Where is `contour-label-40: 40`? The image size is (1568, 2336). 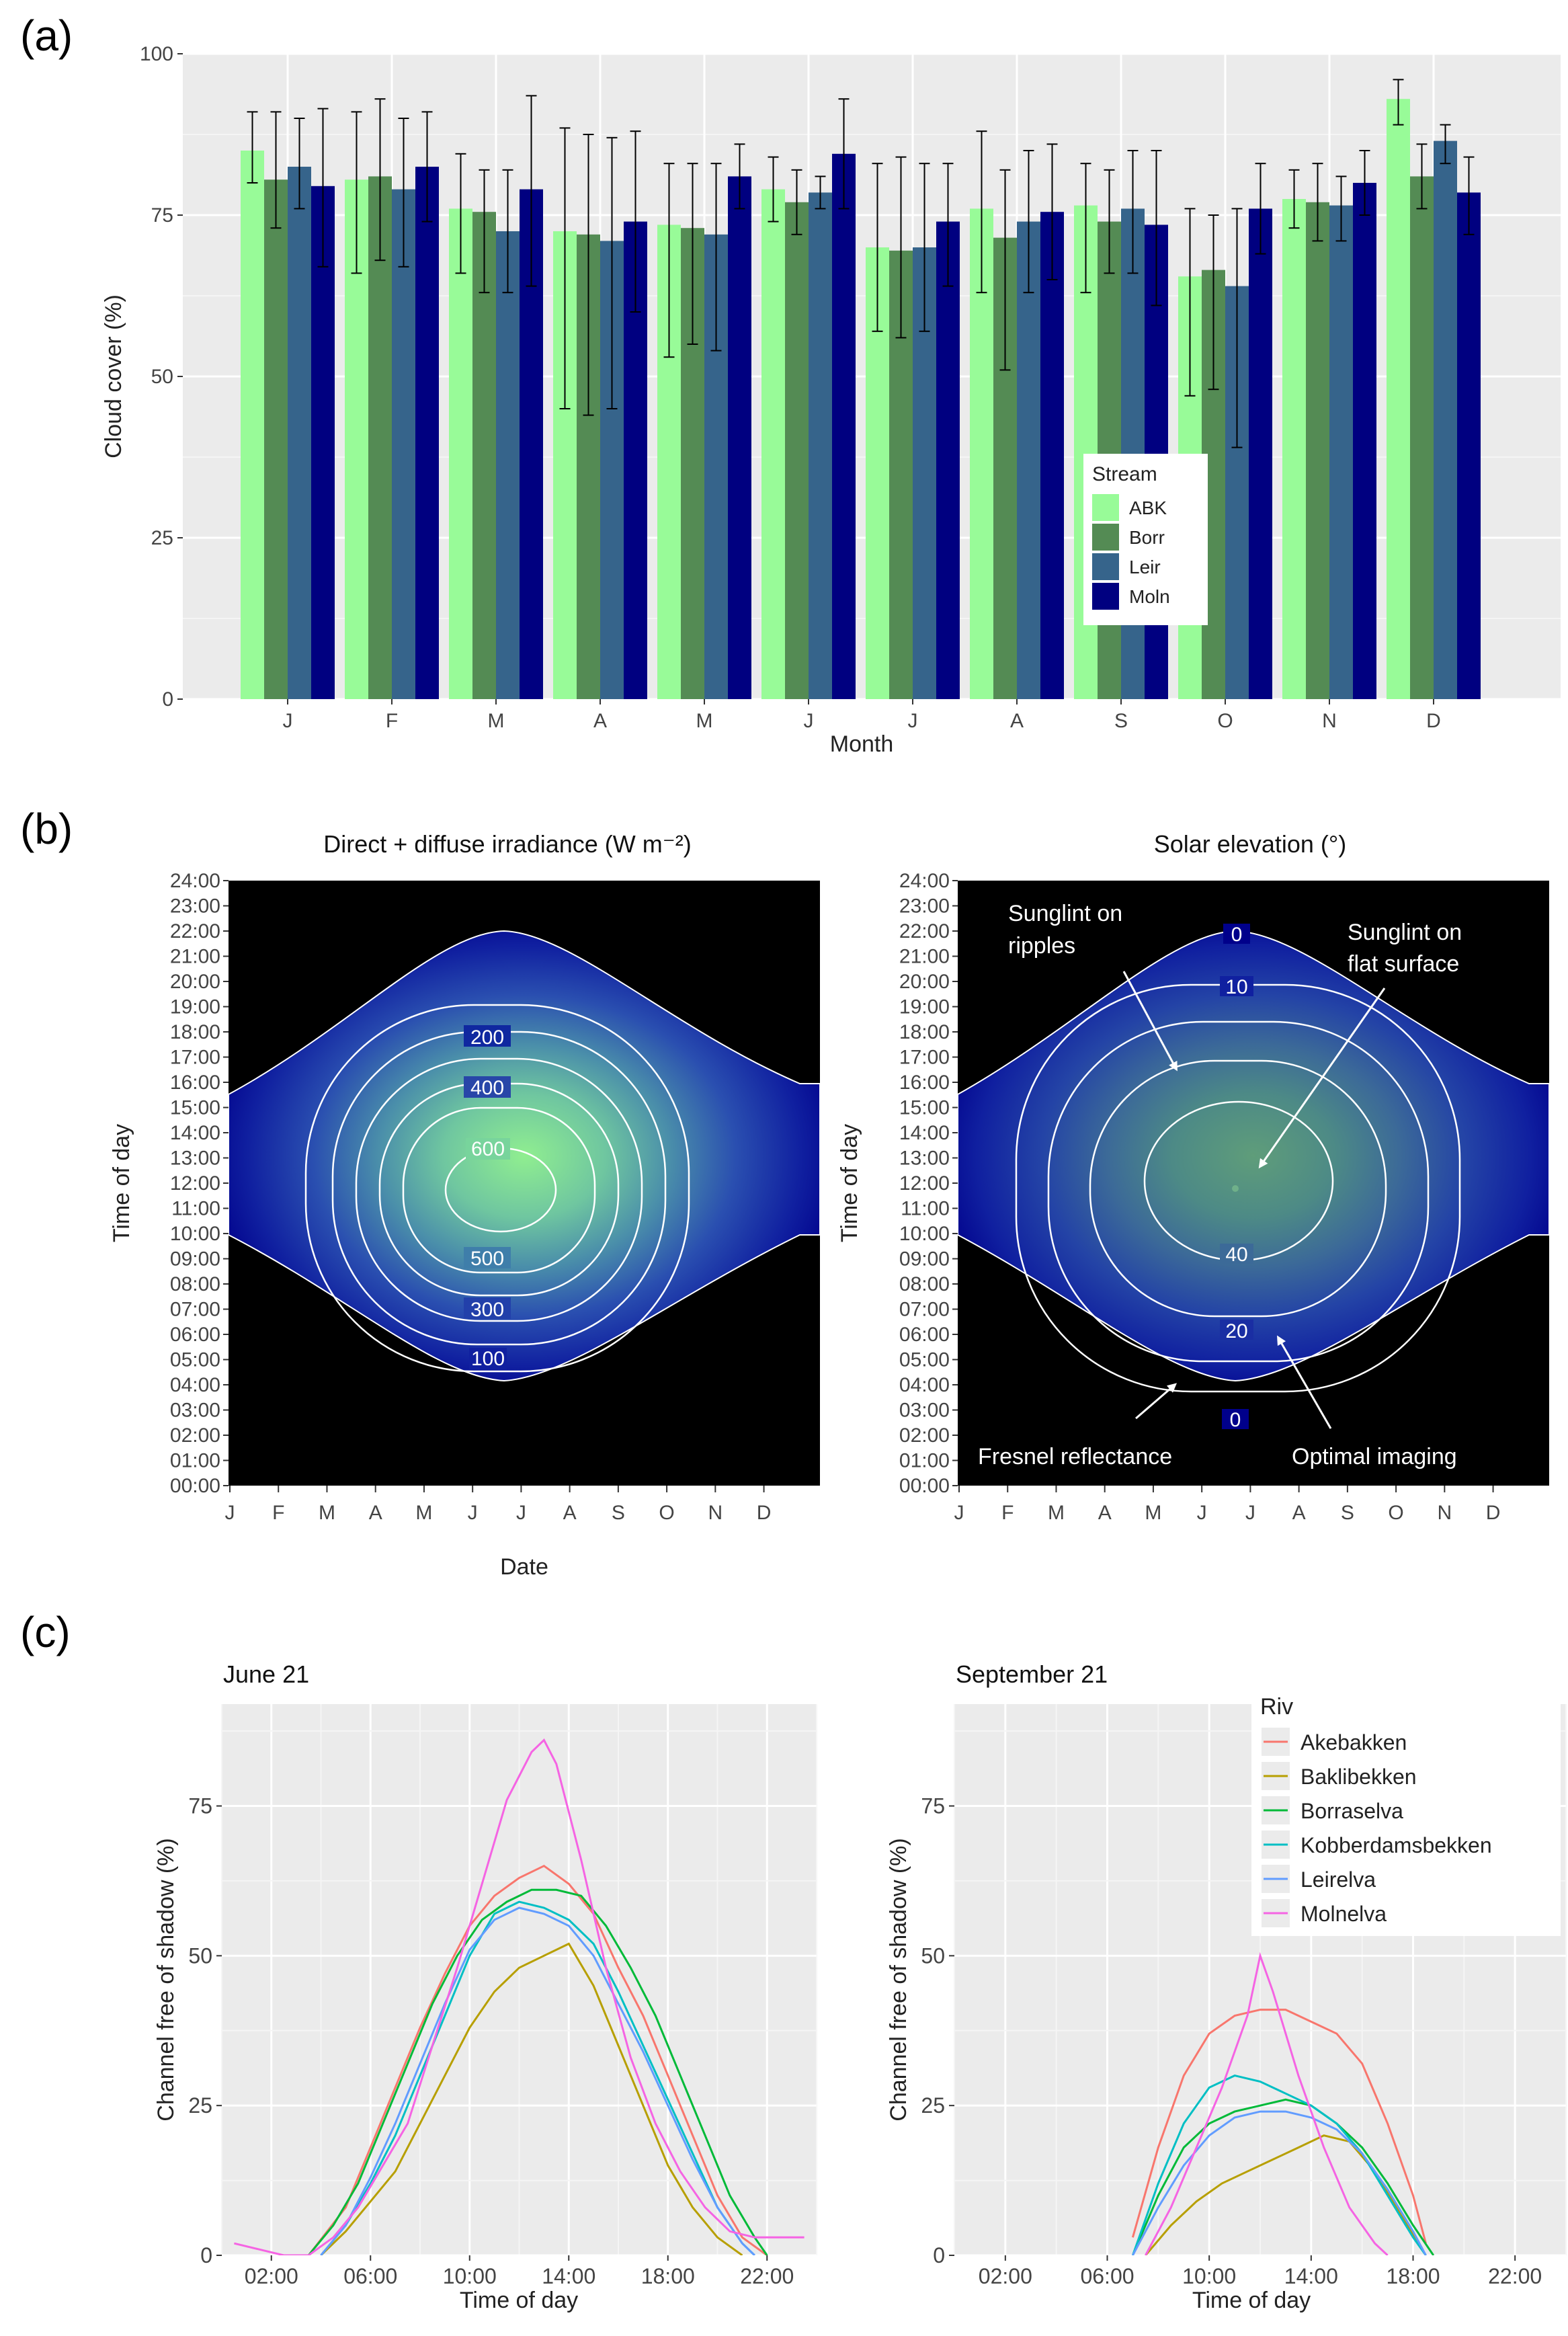
contour-label-40: 40 is located at coordinates (1236, 1255).